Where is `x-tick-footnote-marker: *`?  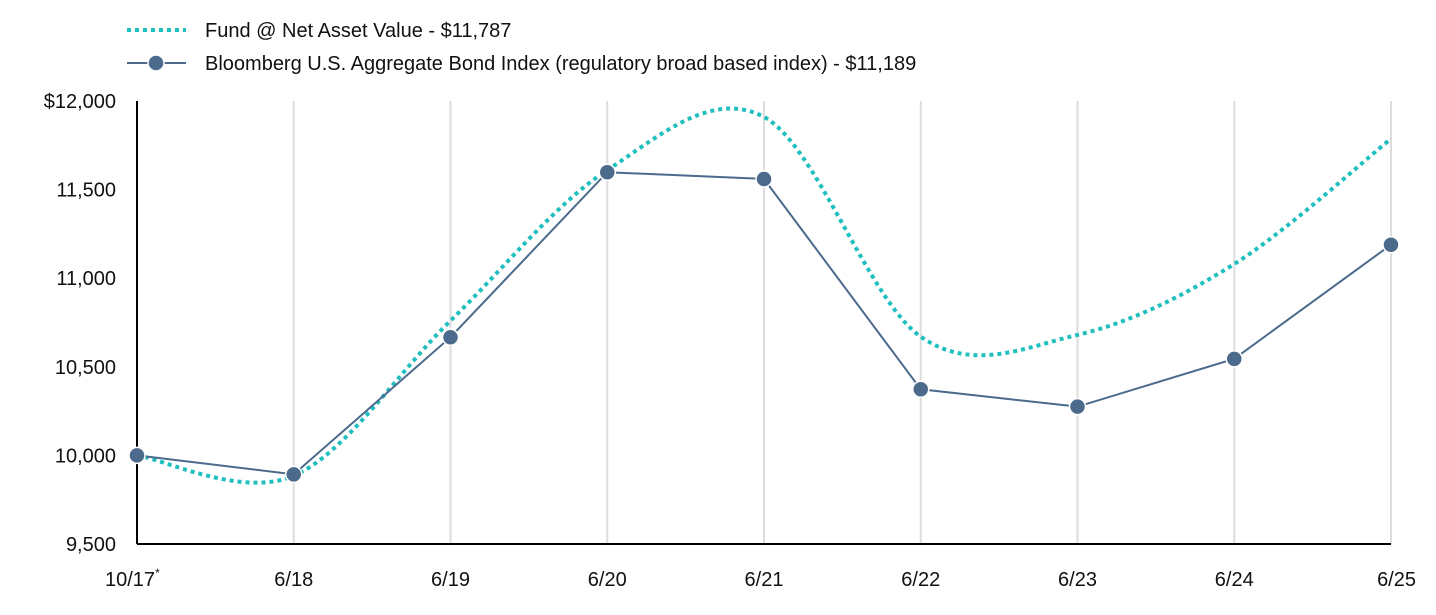
x-tick-footnote-marker: * is located at coordinates (157, 573).